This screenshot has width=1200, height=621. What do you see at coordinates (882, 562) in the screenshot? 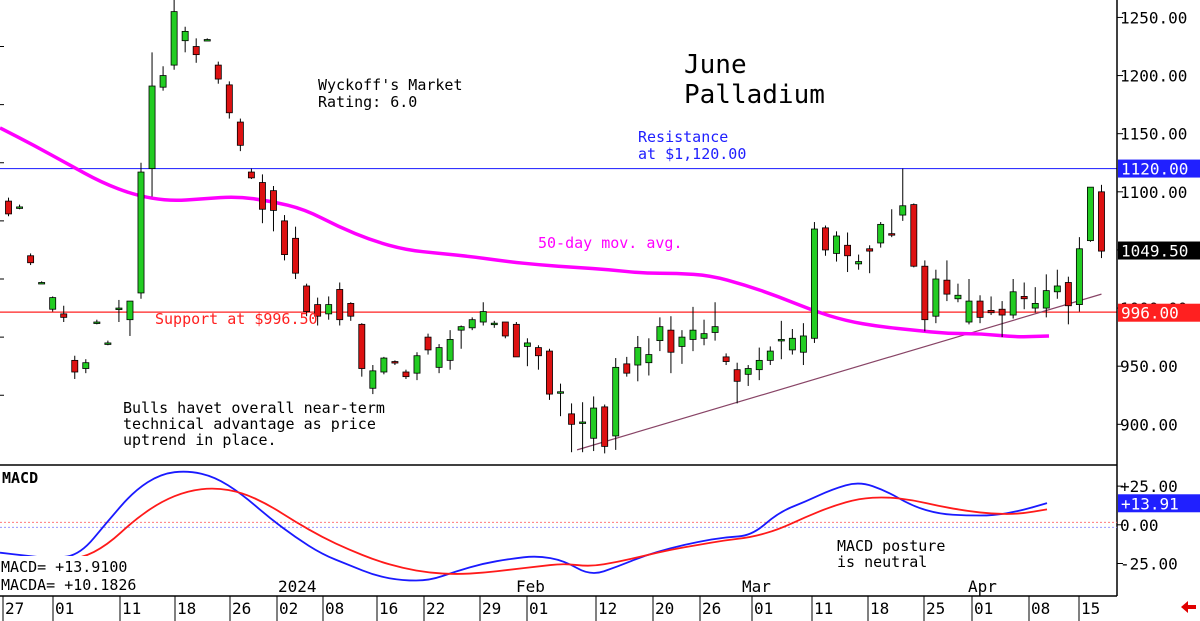
I see `macd-annotation-line-2: is neutral` at bounding box center [882, 562].